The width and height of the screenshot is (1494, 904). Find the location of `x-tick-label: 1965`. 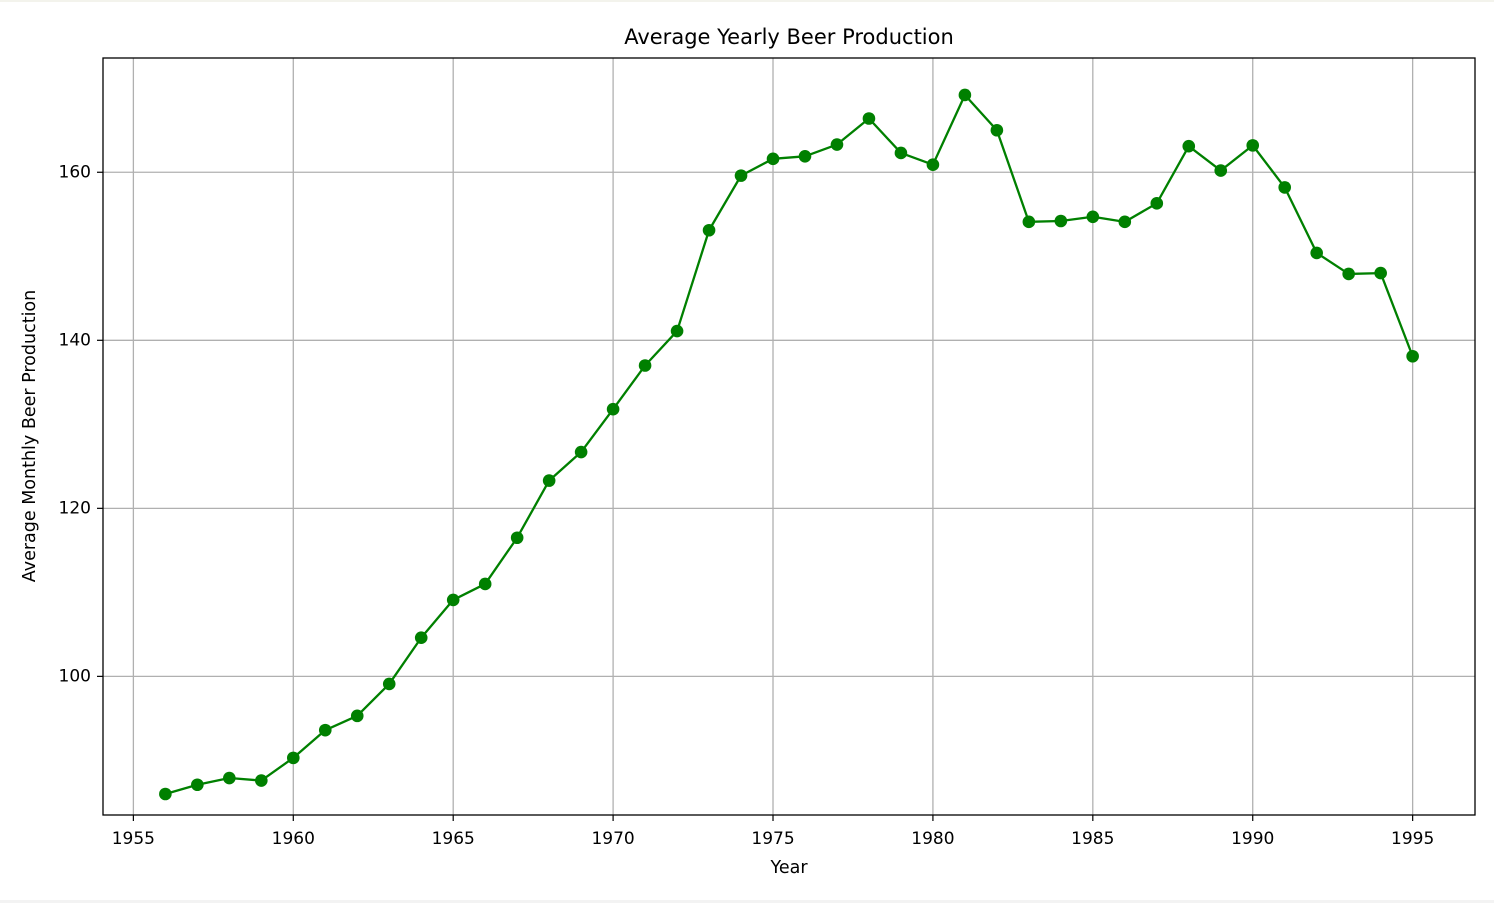

x-tick-label: 1965 is located at coordinates (453, 839).